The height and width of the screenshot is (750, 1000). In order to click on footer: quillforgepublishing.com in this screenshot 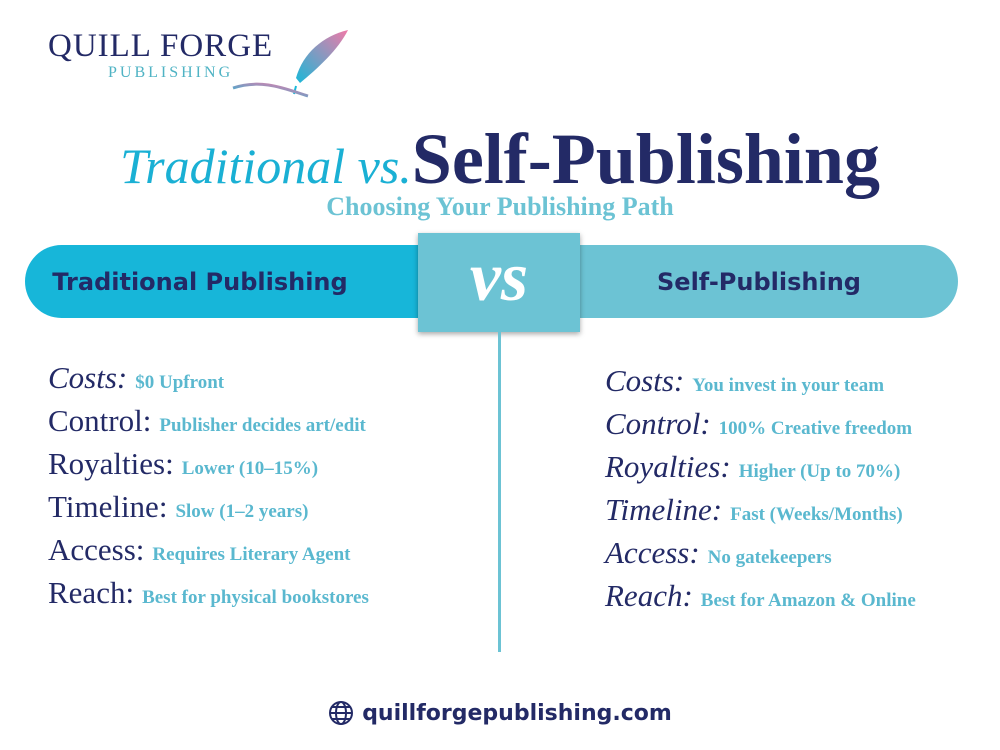, I will do `click(500, 713)`.